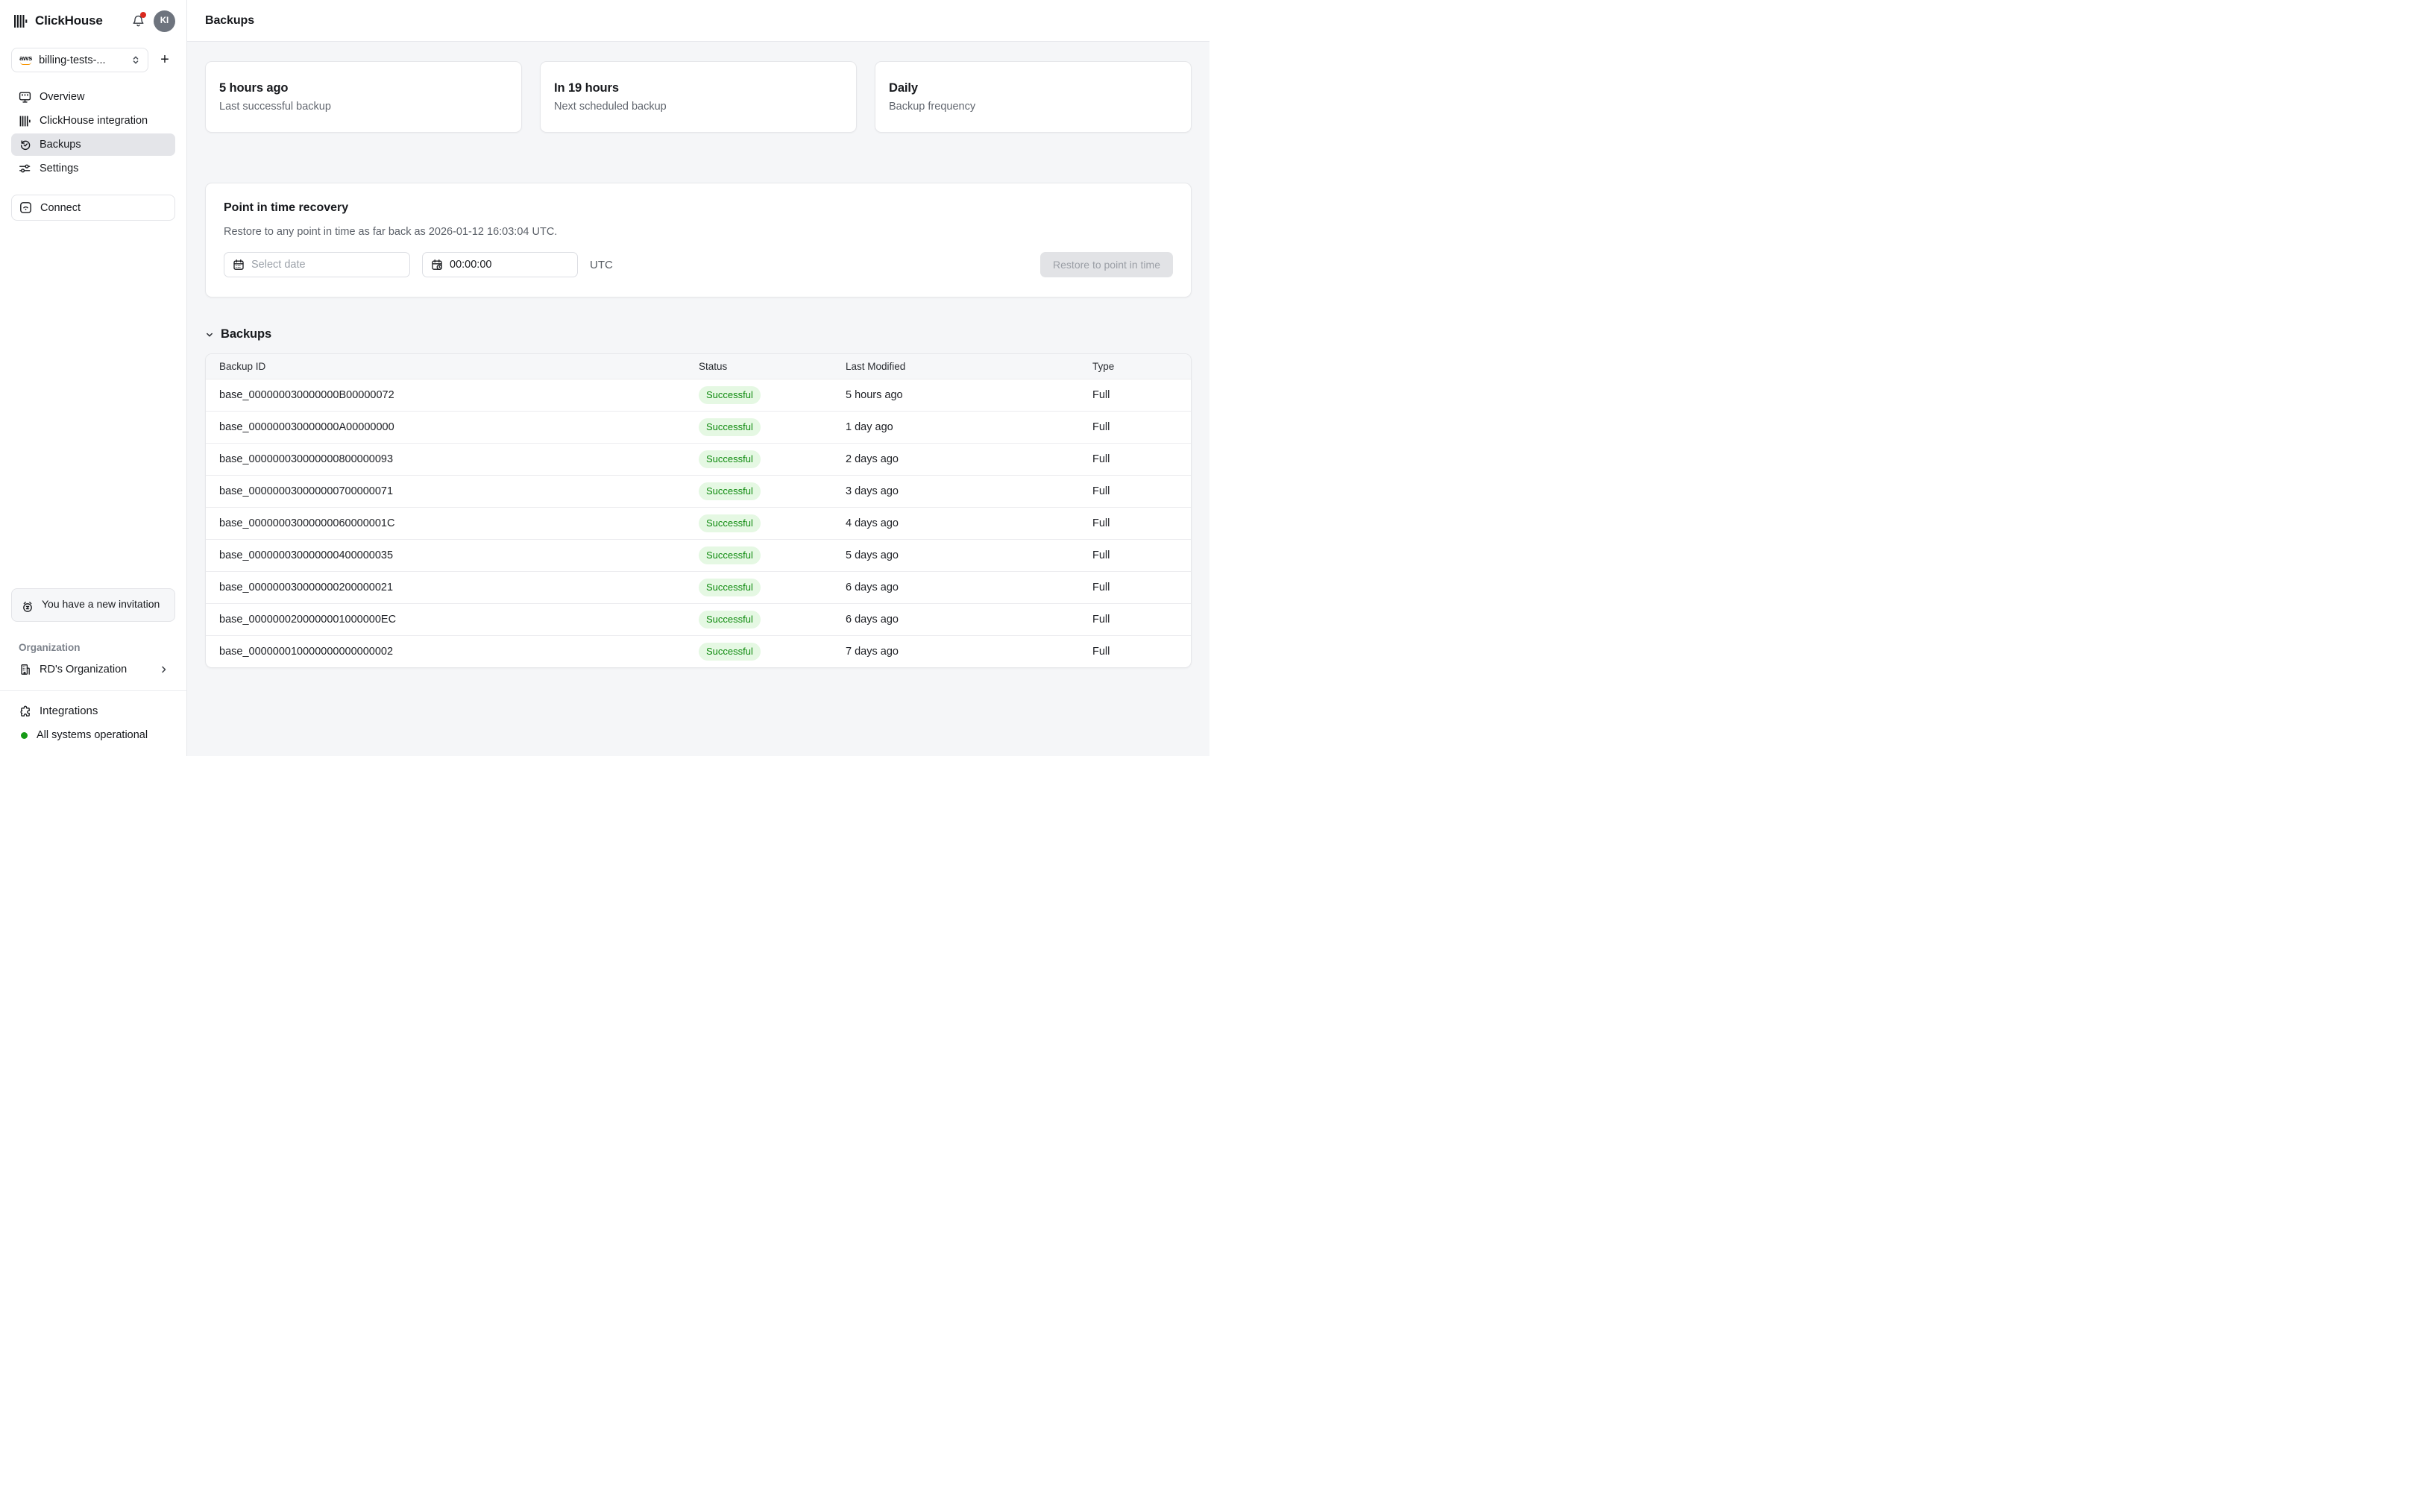 Image resolution: width=2419 pixels, height=1512 pixels. I want to click on sidebar-item-label: Backups, so click(60, 145).